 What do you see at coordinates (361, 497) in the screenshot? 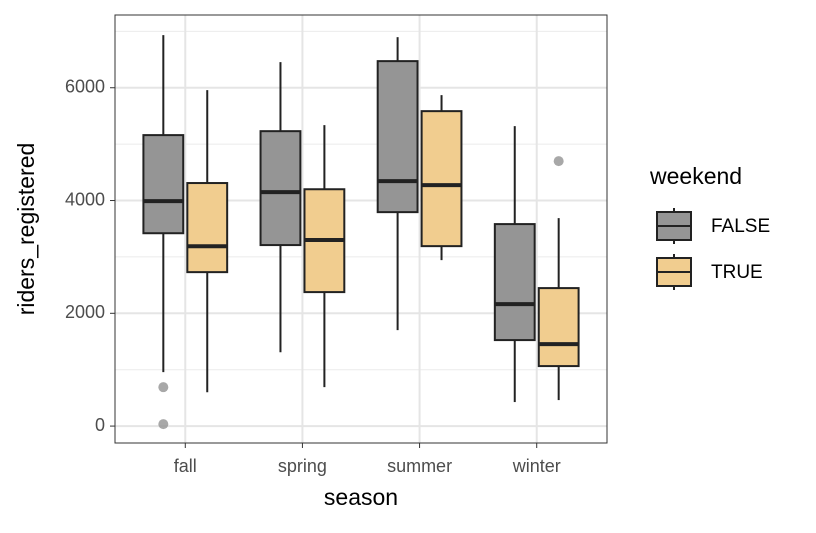
I see `x-axis-title: season` at bounding box center [361, 497].